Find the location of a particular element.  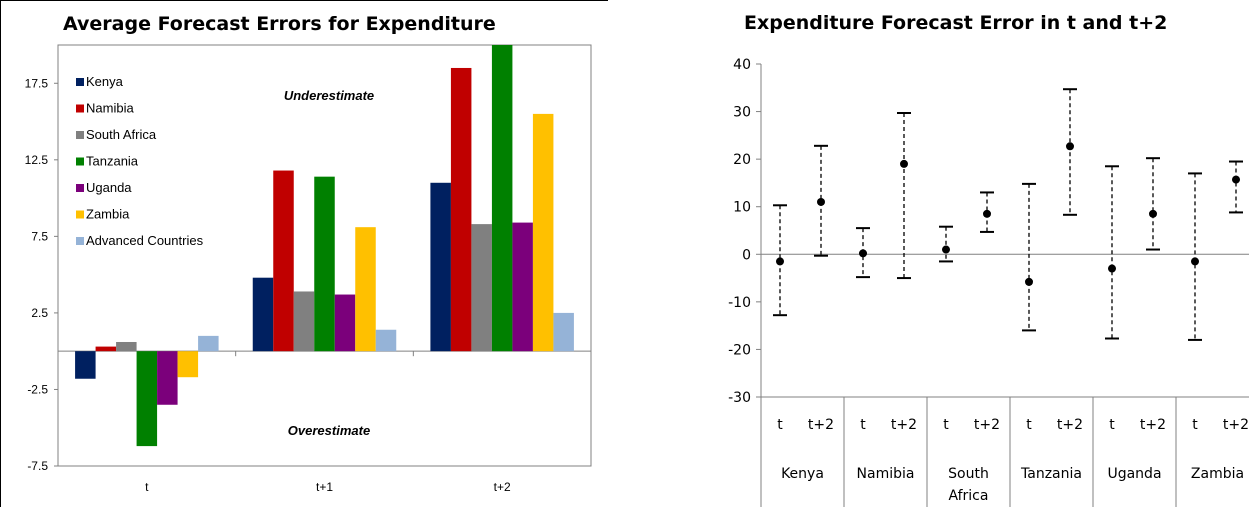

y-tick-label: 20 is located at coordinates (742, 160).